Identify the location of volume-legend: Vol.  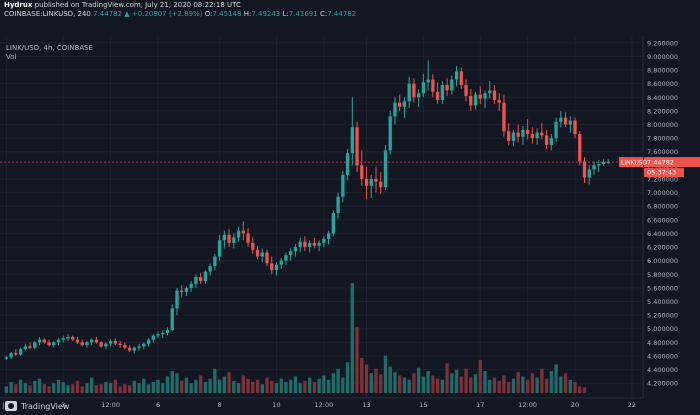
(11, 57).